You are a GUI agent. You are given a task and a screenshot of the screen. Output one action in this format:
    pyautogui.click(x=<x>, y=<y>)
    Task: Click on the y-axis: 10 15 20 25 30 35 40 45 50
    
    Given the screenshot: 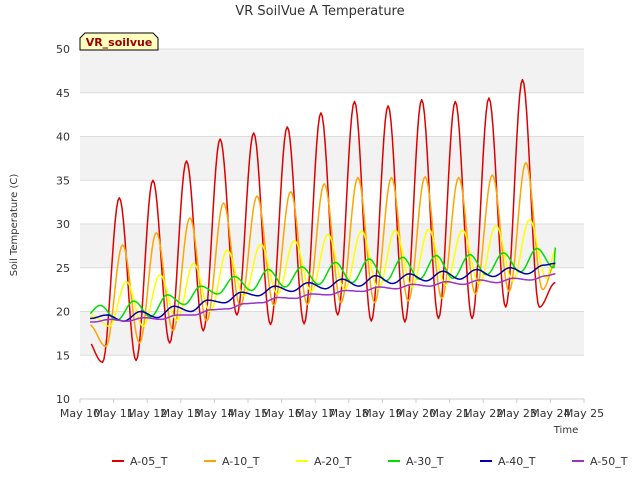 What is the action you would take?
    pyautogui.click(x=63, y=224)
    